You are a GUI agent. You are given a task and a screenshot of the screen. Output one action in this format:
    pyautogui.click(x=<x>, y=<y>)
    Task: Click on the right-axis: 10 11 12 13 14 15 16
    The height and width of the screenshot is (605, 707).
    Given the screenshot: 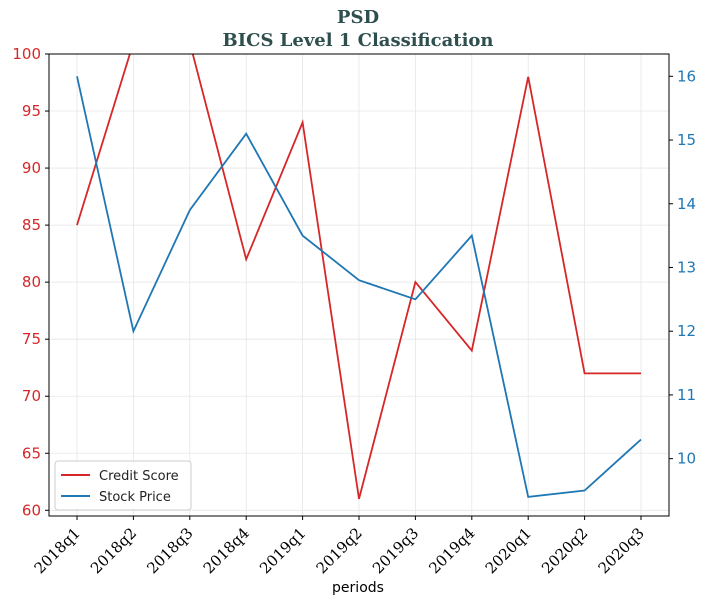 What is the action you would take?
    pyautogui.click(x=682, y=267)
    